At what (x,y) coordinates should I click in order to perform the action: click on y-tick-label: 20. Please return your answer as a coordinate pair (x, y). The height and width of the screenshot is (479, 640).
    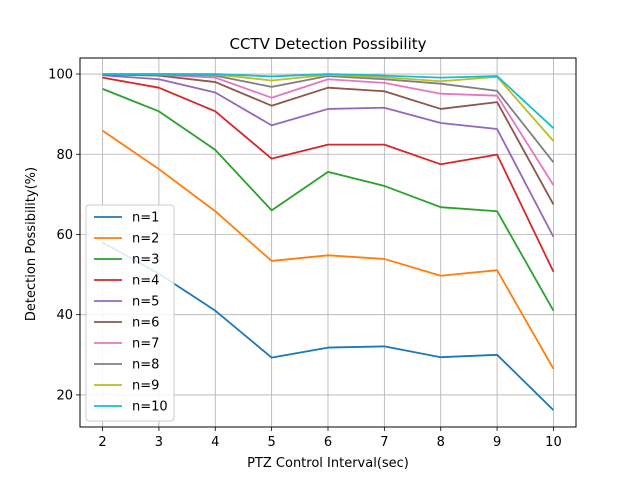
    Looking at the image, I should click on (64, 395).